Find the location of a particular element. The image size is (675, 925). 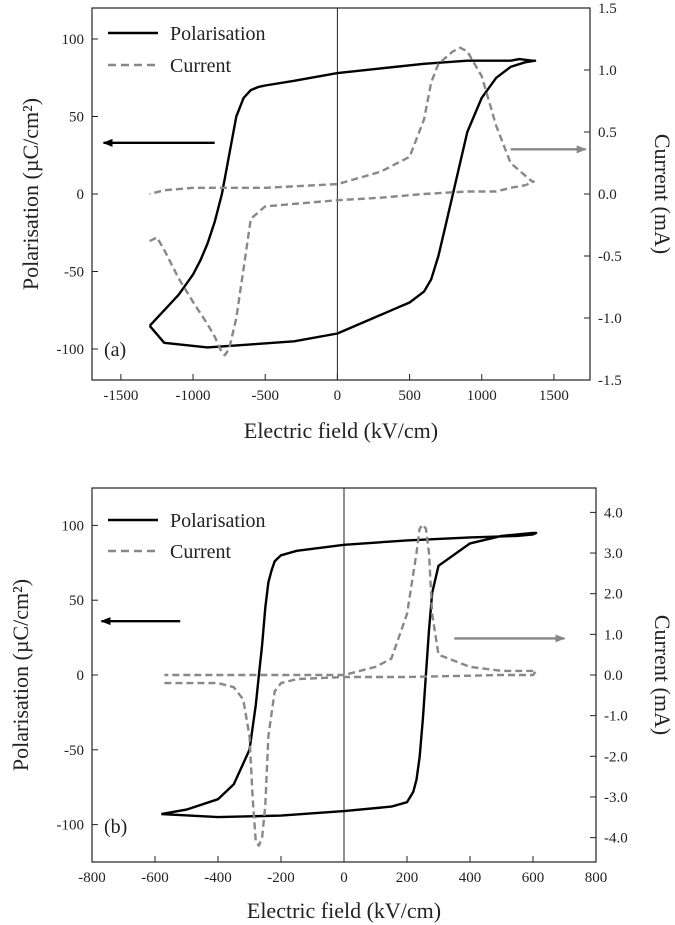

chart-1-ylabel: Polarisation (µC/cm²) is located at coordinates (20, 675).